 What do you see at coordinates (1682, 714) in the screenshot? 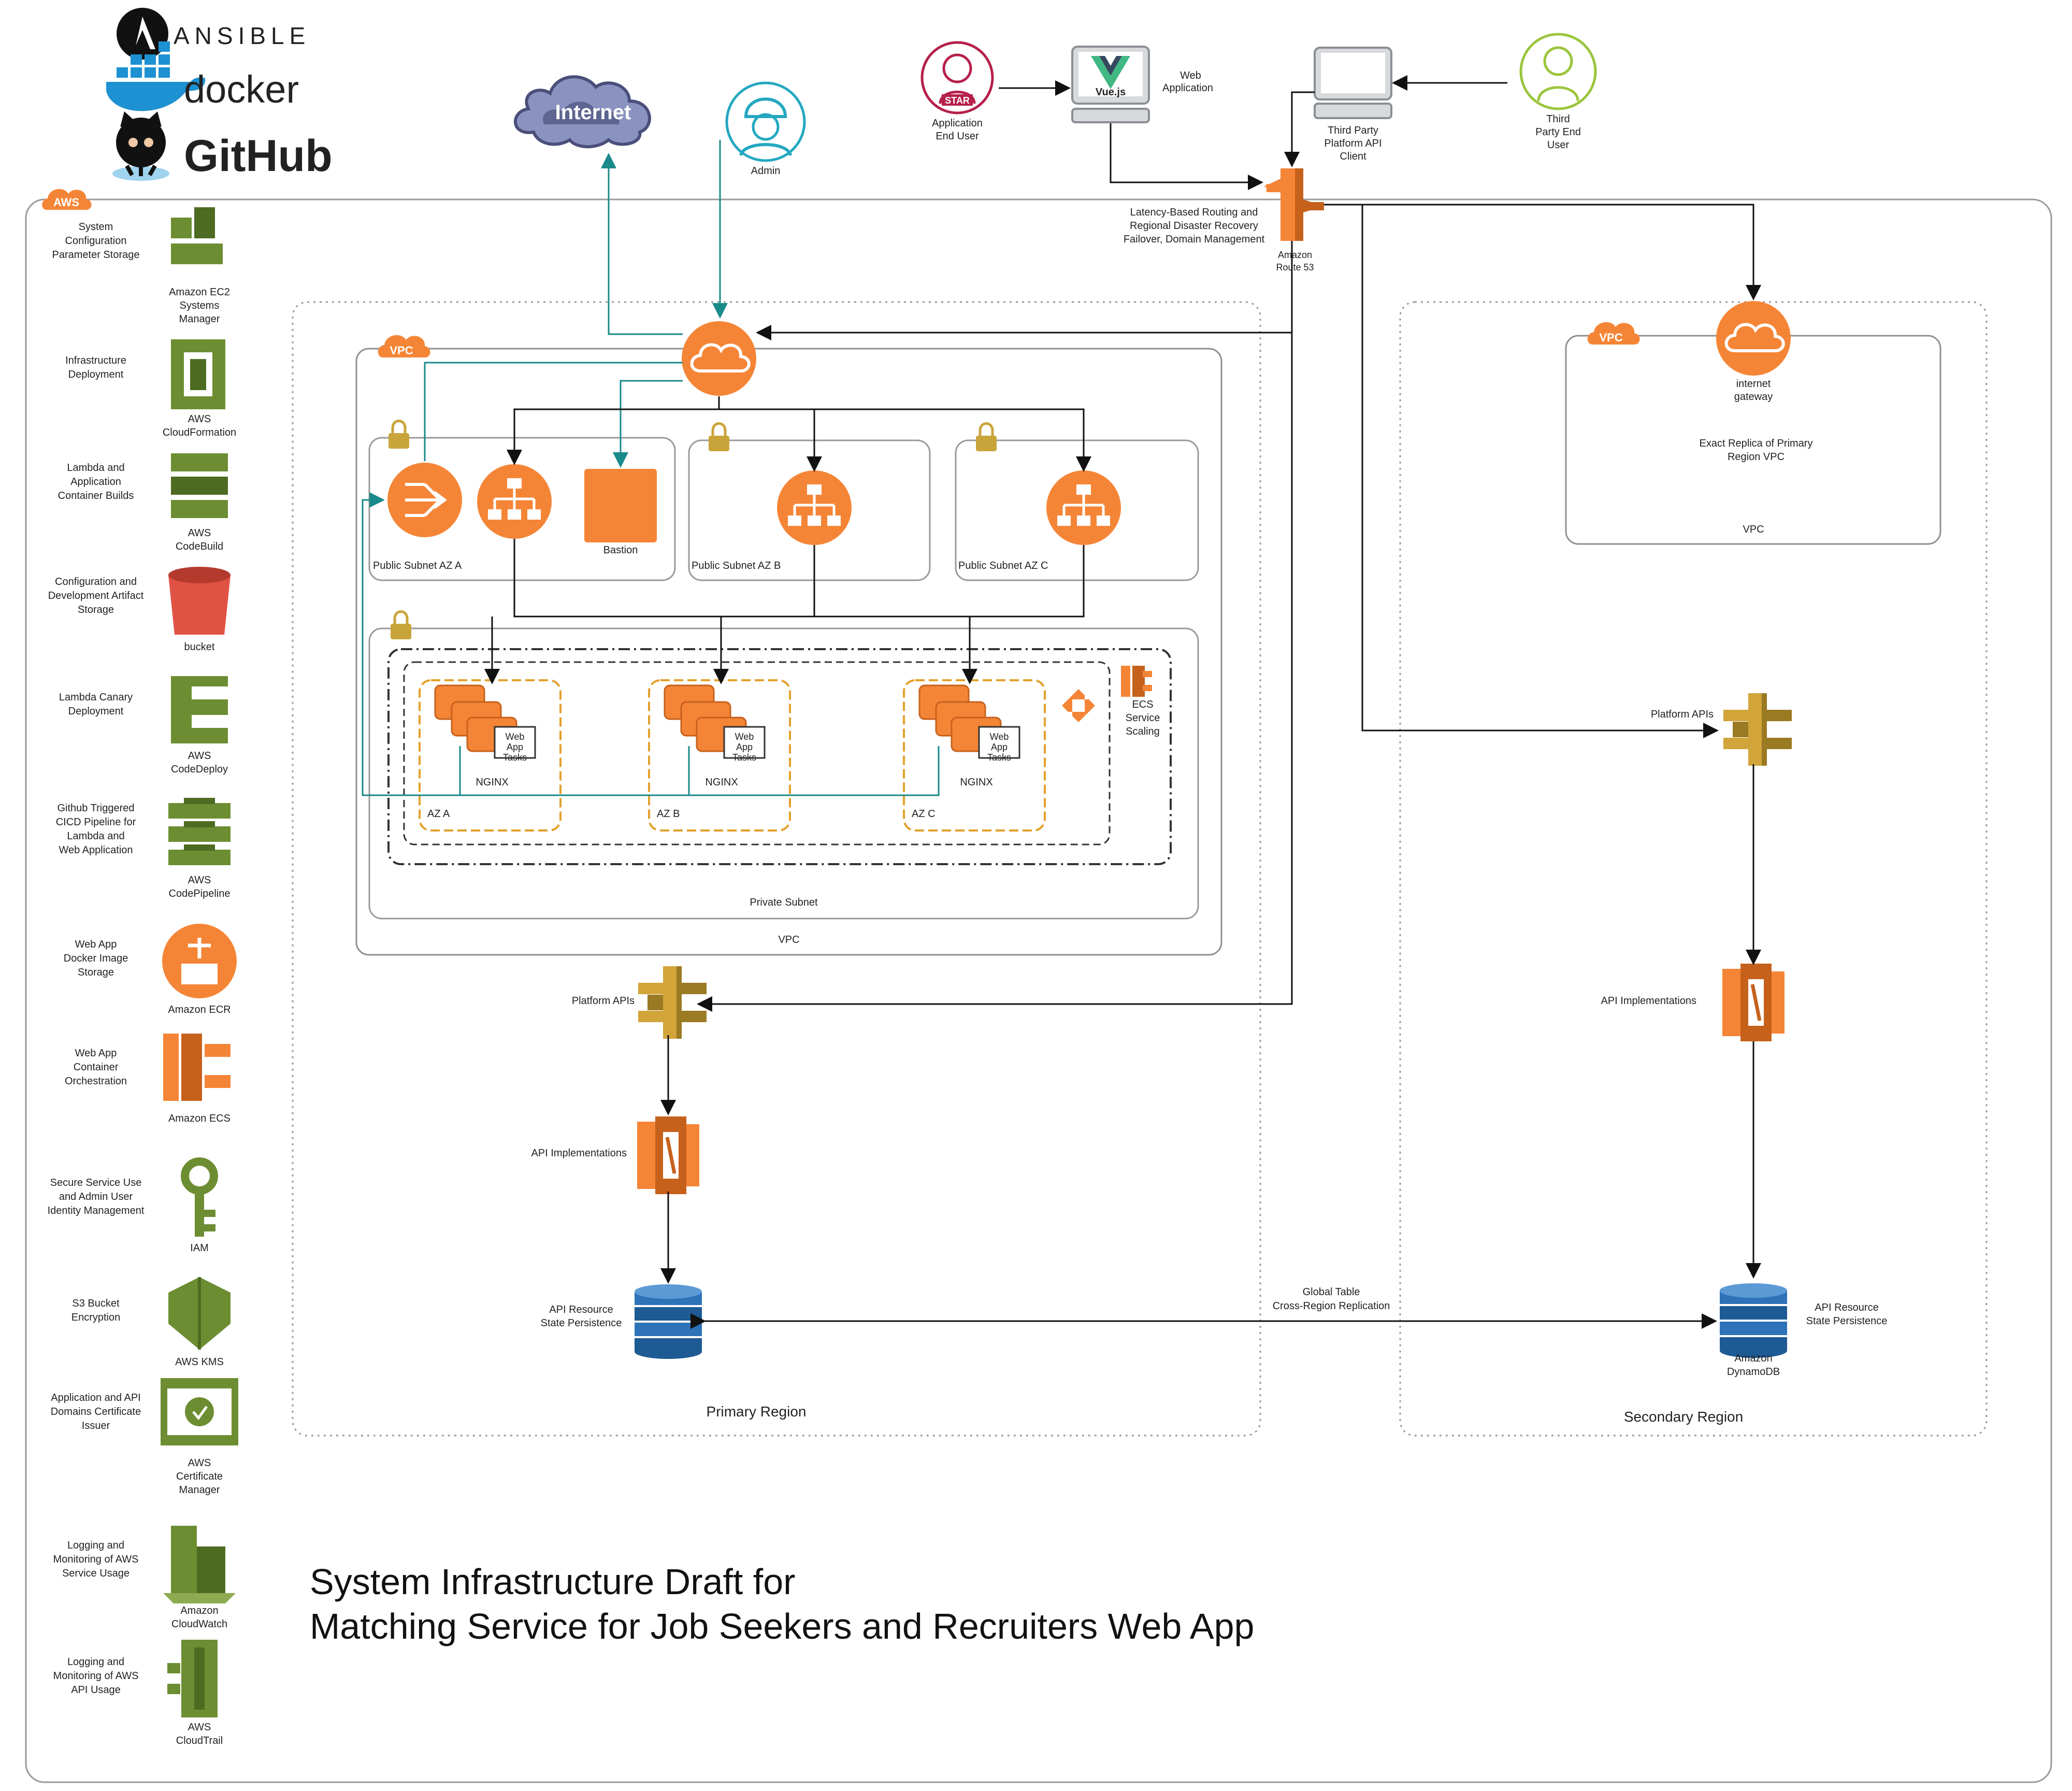
I see `secondary-platform-apis-label: Platform APIs` at bounding box center [1682, 714].